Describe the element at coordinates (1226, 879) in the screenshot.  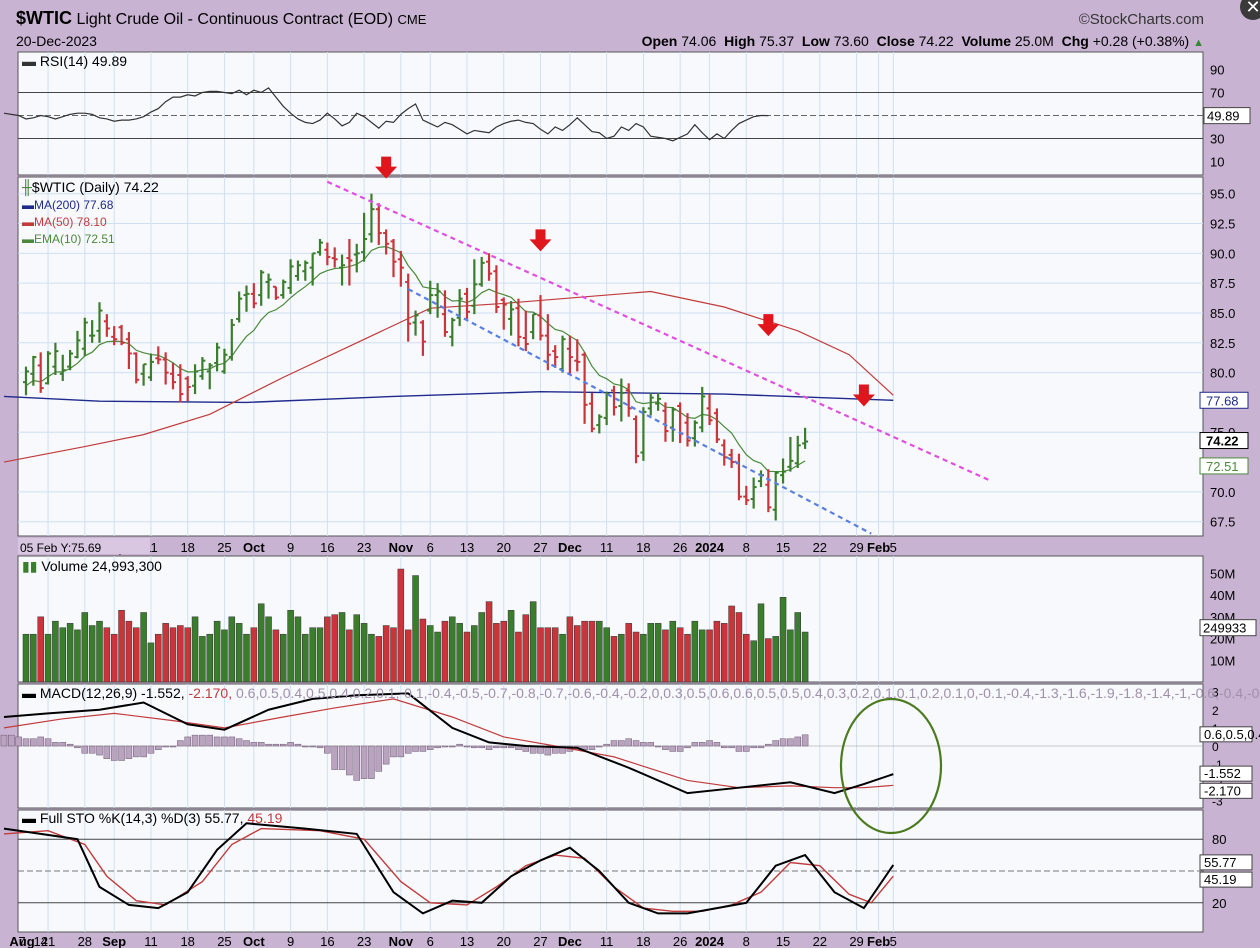
I see `sto-last-box` at that location.